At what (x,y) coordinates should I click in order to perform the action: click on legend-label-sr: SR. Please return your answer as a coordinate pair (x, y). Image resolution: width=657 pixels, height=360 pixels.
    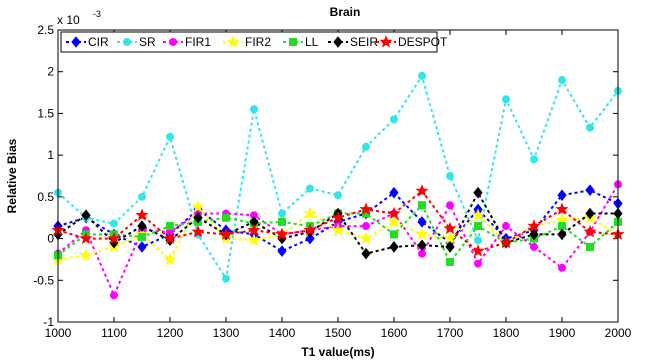
    Looking at the image, I should click on (147, 42).